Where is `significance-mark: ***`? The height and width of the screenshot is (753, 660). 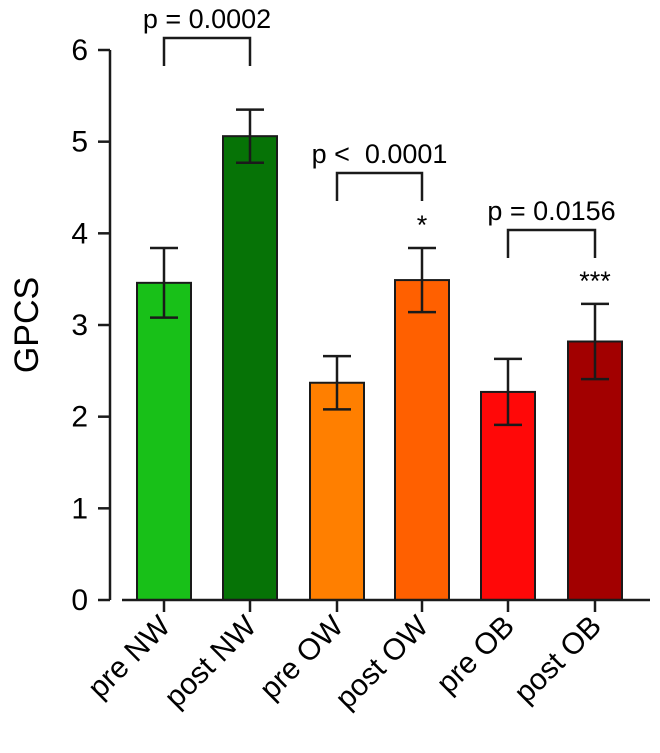 significance-mark: *** is located at coordinates (595, 281).